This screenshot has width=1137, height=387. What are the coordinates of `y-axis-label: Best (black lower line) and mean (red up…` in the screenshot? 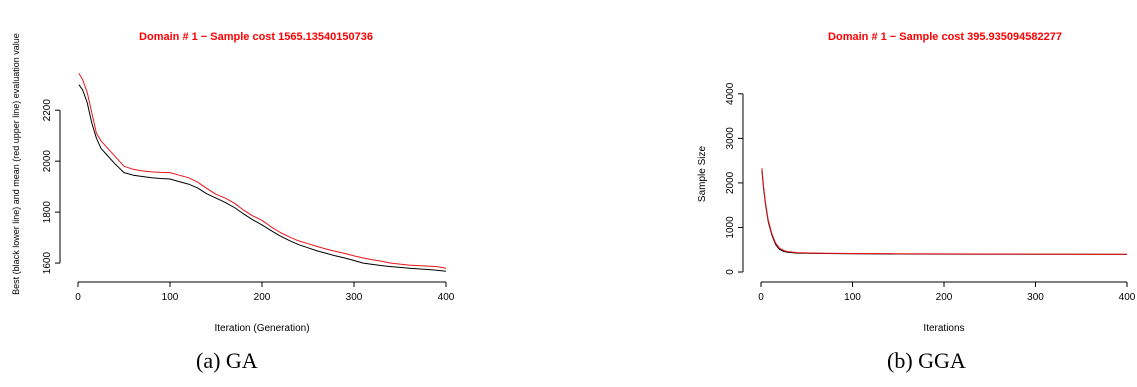 It's located at (16, 164).